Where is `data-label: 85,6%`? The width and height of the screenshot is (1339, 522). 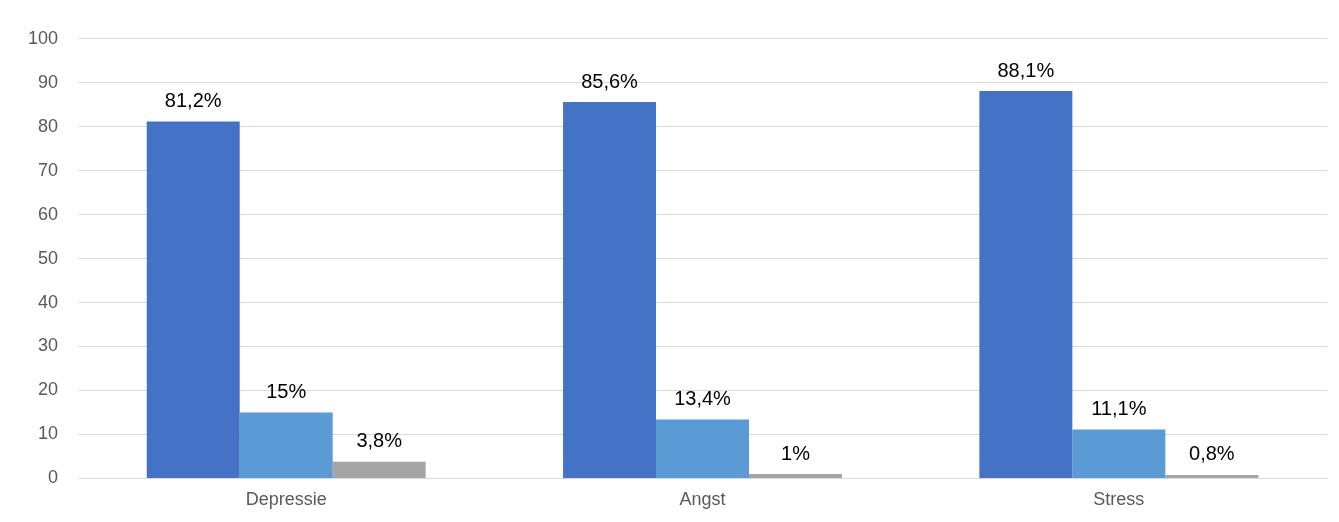 data-label: 85,6% is located at coordinates (610, 80).